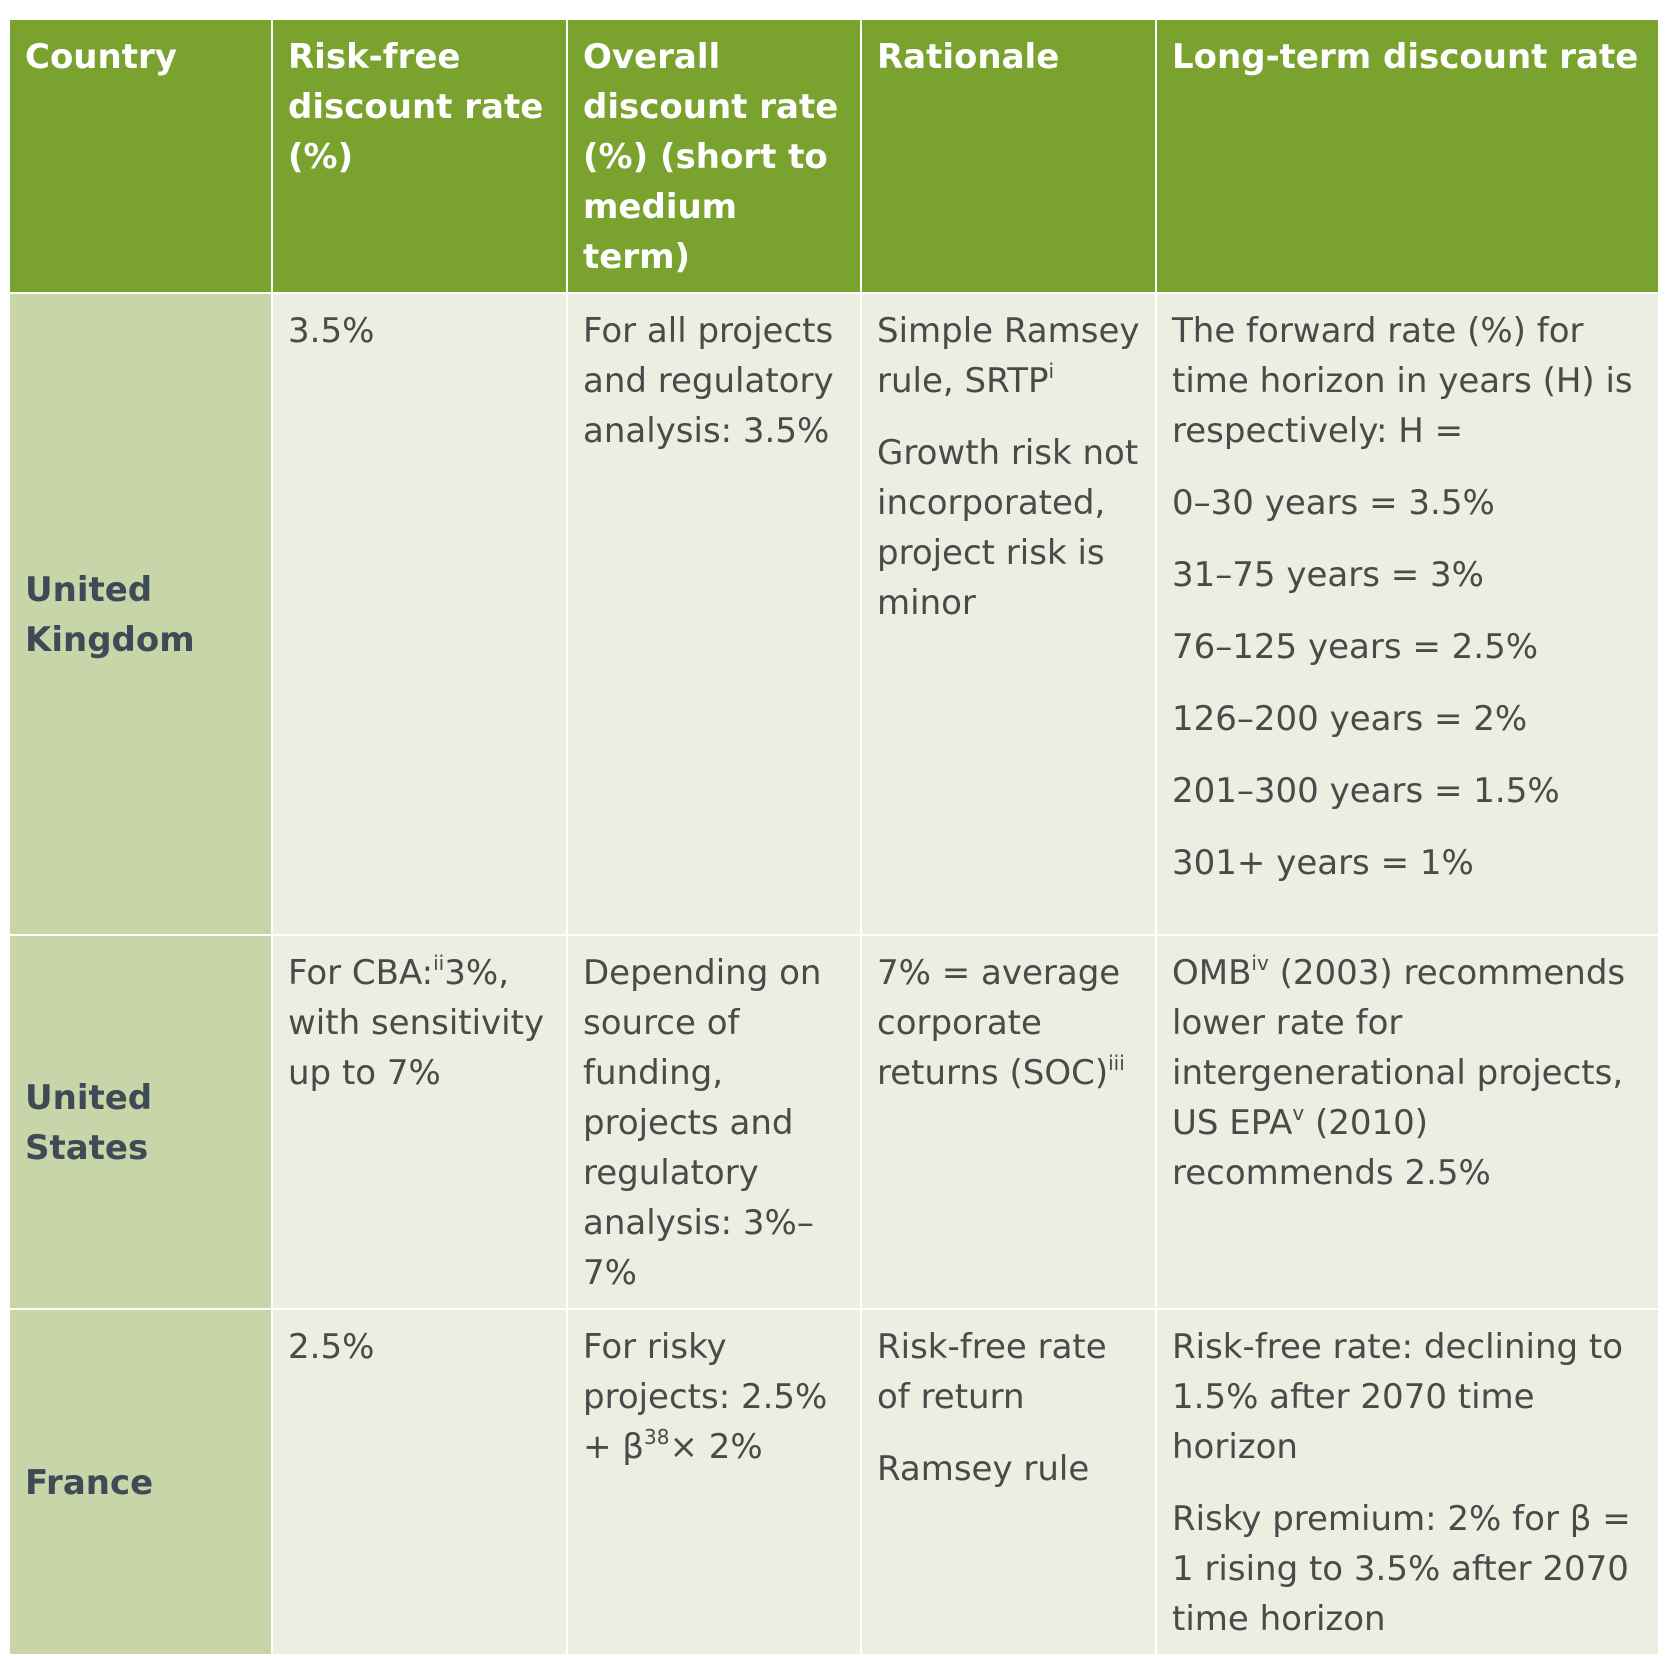 The height and width of the screenshot is (1656, 1668). I want to click on country-cell: France, so click(141, 1482).